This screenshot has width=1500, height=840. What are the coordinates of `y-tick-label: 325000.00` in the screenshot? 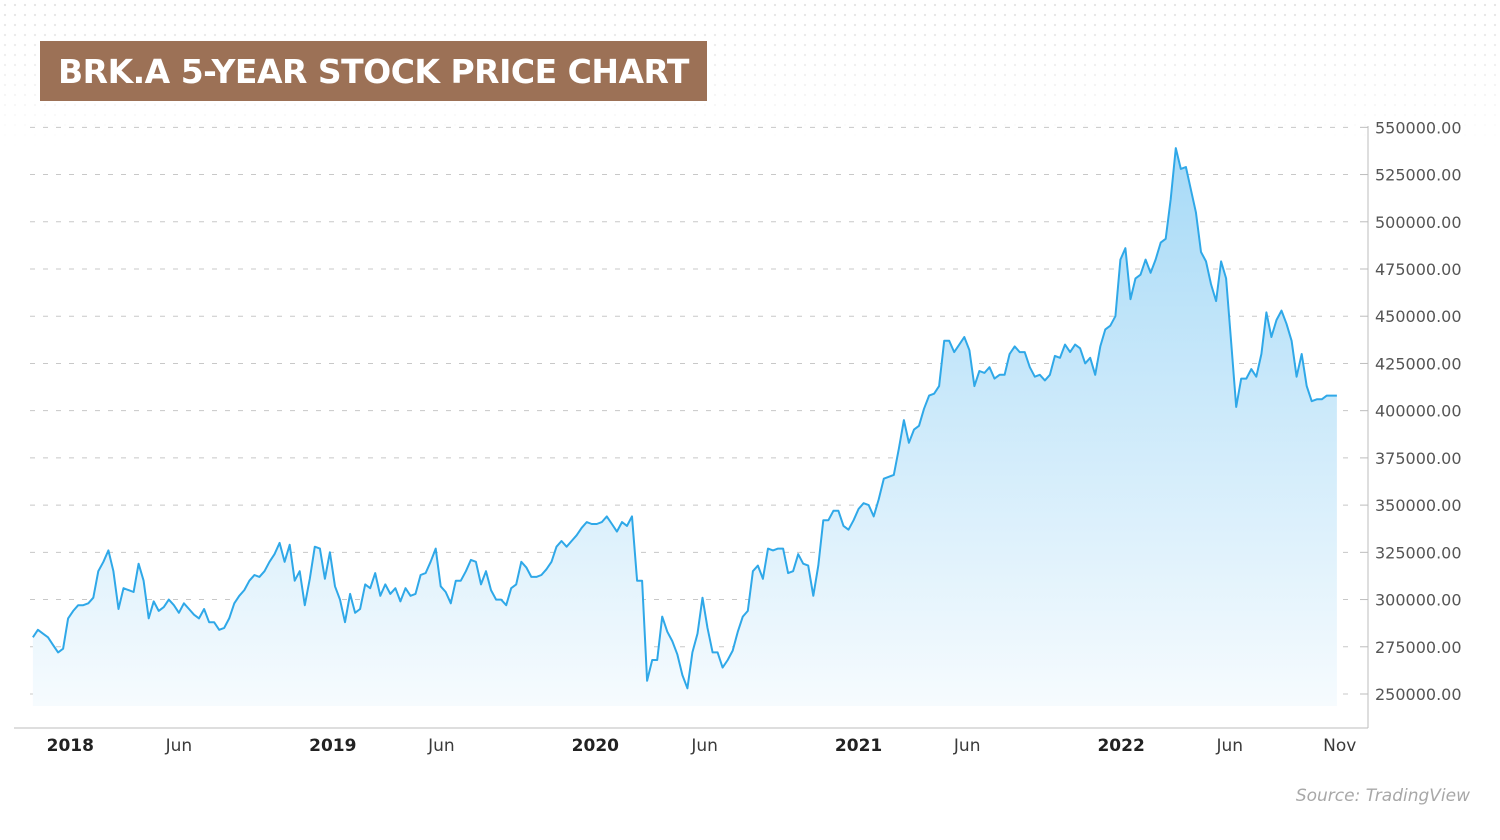 It's located at (1418, 552).